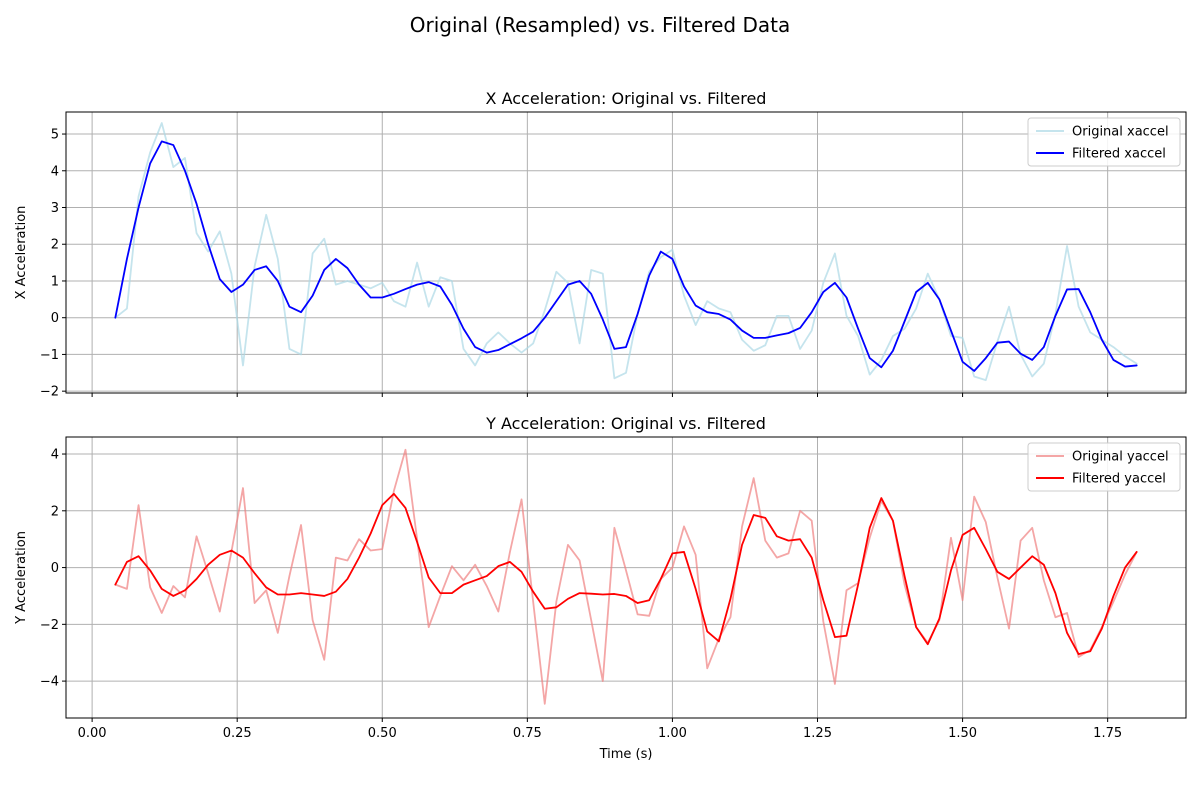 This screenshot has width=1200, height=800. I want to click on x-acceleration-ytick-label: −2, so click(49, 392).